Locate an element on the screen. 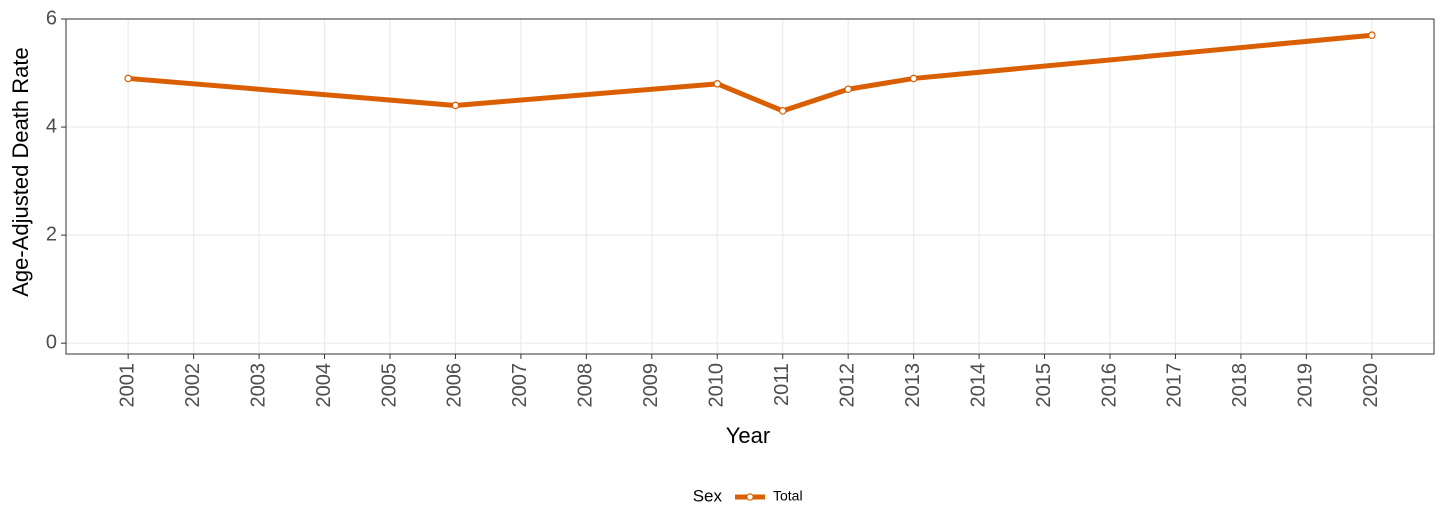  y-tick-label: 6 is located at coordinates (51, 18).